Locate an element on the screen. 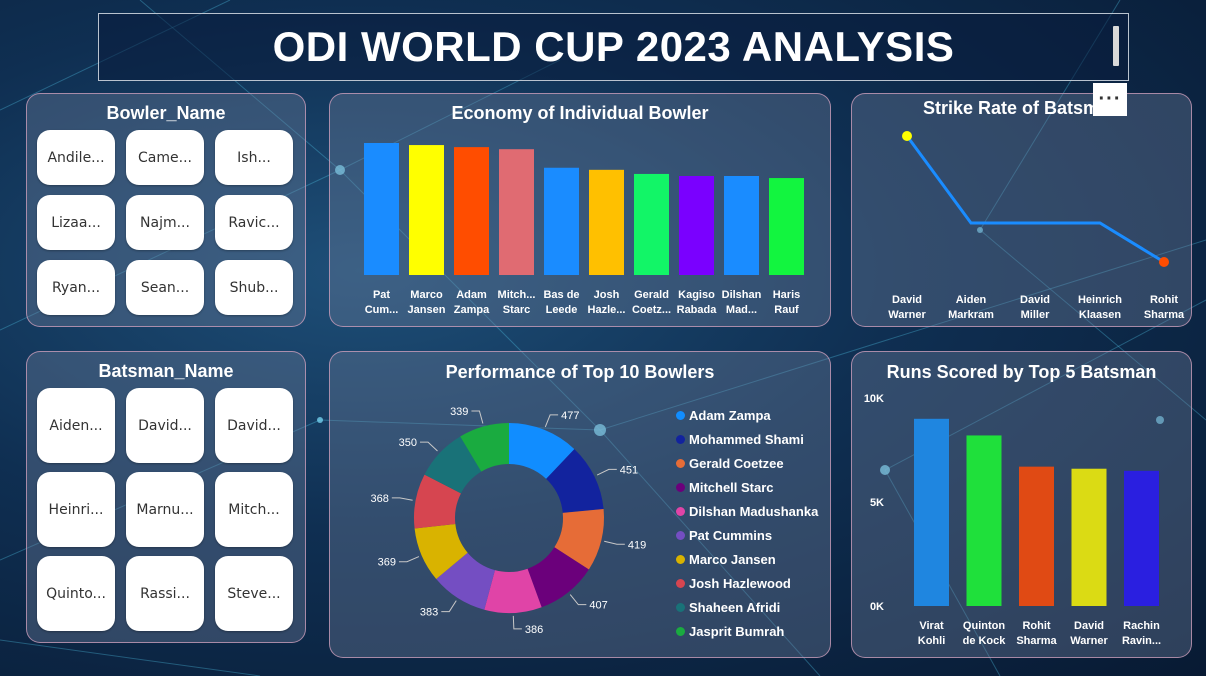 The width and height of the screenshot is (1206, 676). runs-y-tick-label: 0K is located at coordinates (877, 607).